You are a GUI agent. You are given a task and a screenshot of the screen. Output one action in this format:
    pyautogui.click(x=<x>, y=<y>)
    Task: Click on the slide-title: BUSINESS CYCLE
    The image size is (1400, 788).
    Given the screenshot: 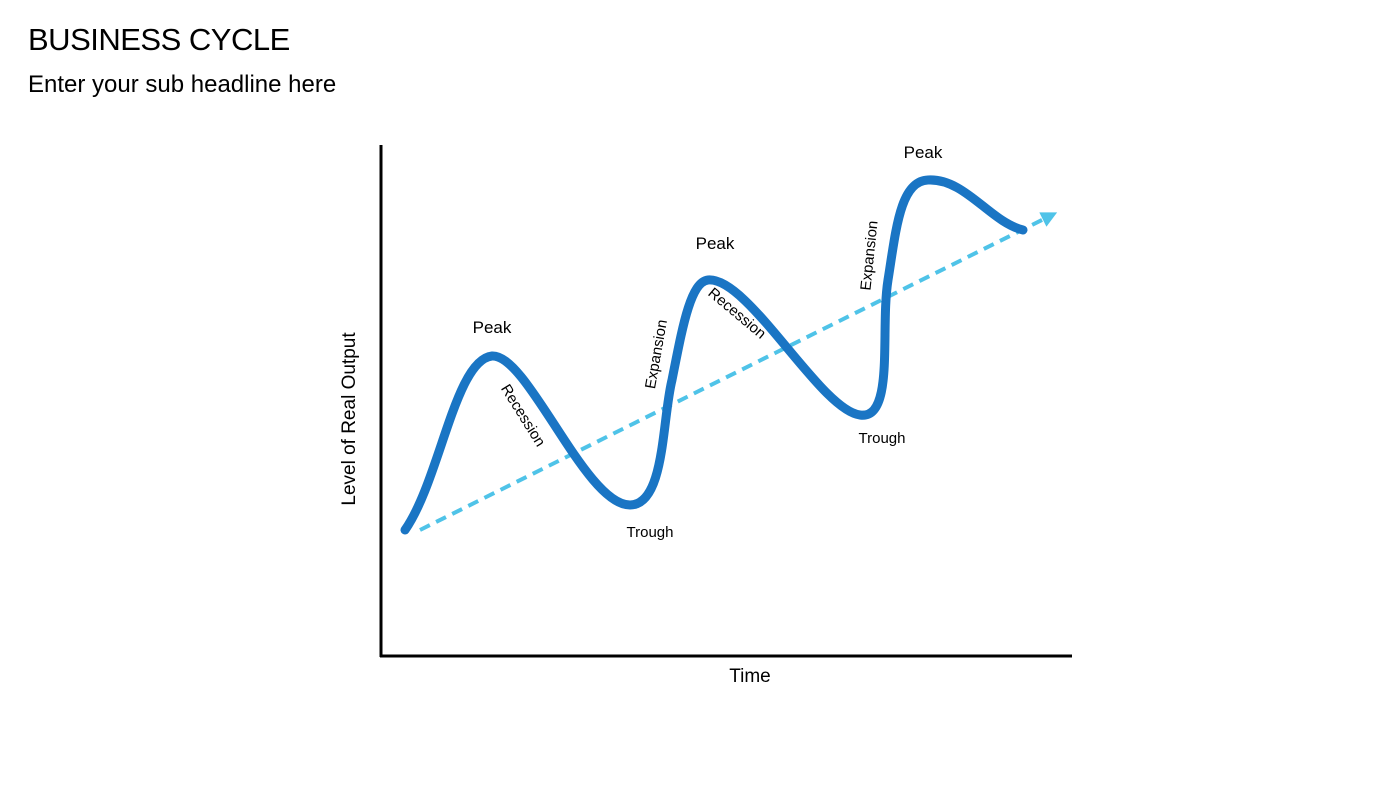 What is the action you would take?
    pyautogui.click(x=159, y=39)
    